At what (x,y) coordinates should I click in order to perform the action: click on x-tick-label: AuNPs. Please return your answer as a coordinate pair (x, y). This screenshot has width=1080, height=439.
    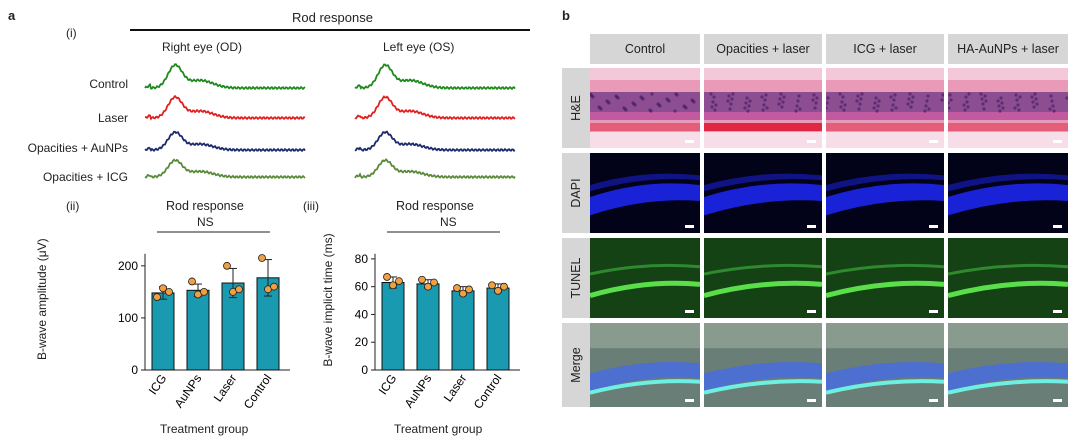
    Looking at the image, I should click on (418, 391).